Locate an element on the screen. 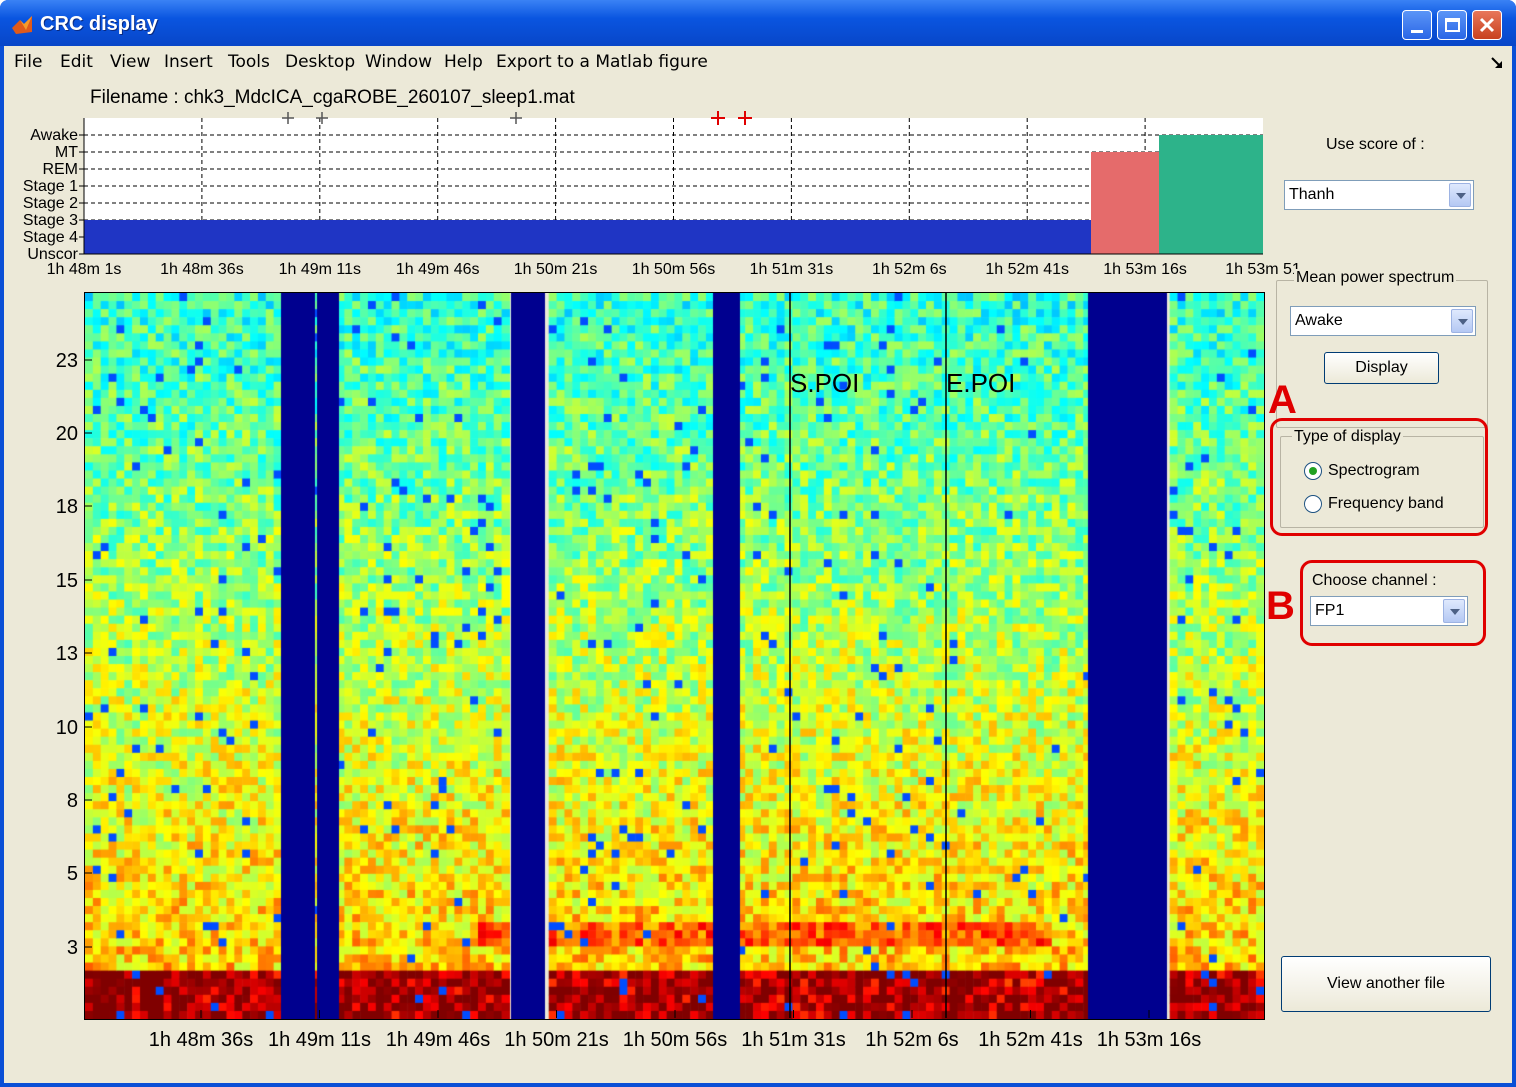  annotation-box-b is located at coordinates (1393, 603).